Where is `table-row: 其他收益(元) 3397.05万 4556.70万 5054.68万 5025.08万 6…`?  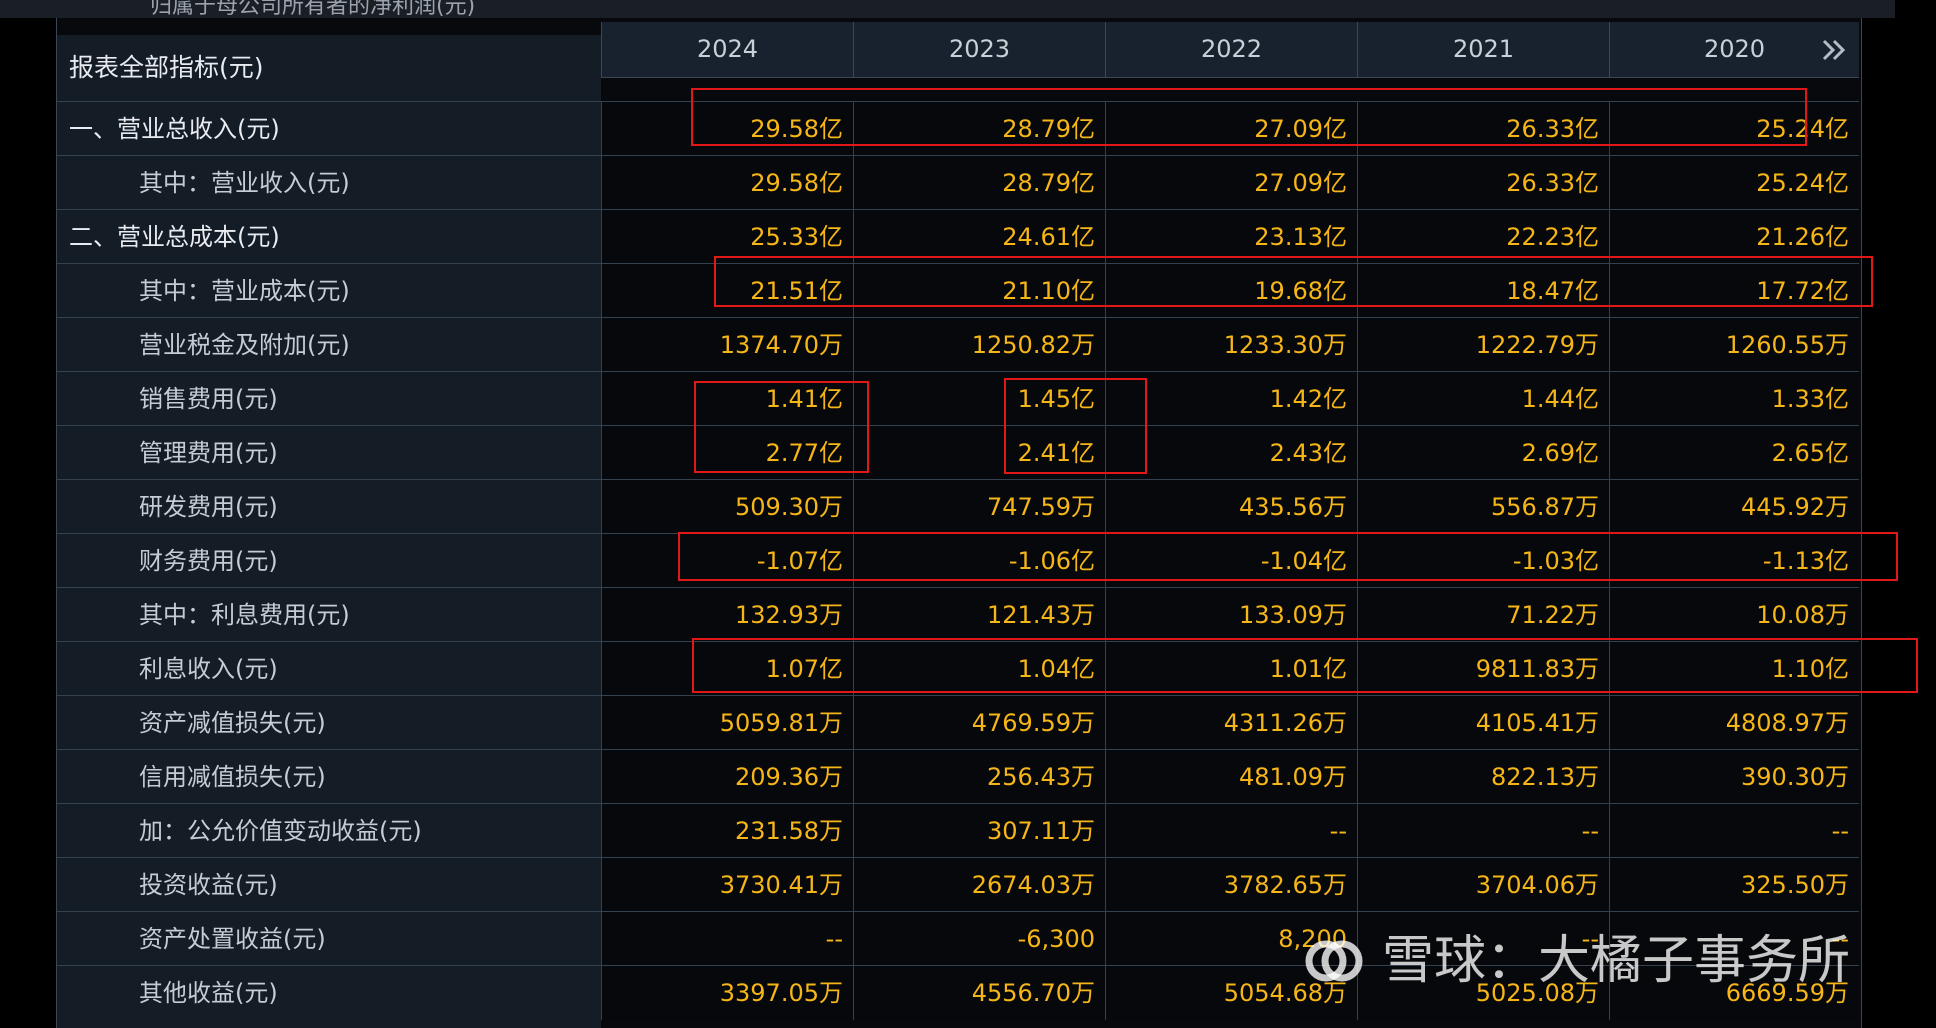 table-row: 其他收益(元) 3397.05万 4556.70万 5054.68万 5025.08万 6… is located at coordinates (958, 992).